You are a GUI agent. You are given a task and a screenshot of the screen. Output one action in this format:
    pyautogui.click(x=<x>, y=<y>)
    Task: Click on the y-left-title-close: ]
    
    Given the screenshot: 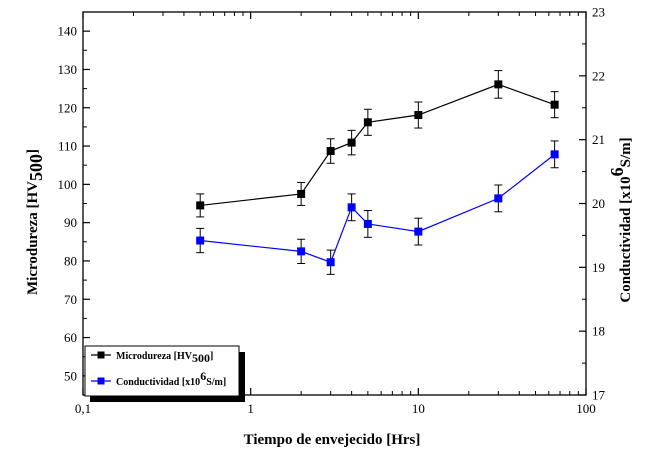 What is the action you would take?
    pyautogui.click(x=33, y=151)
    